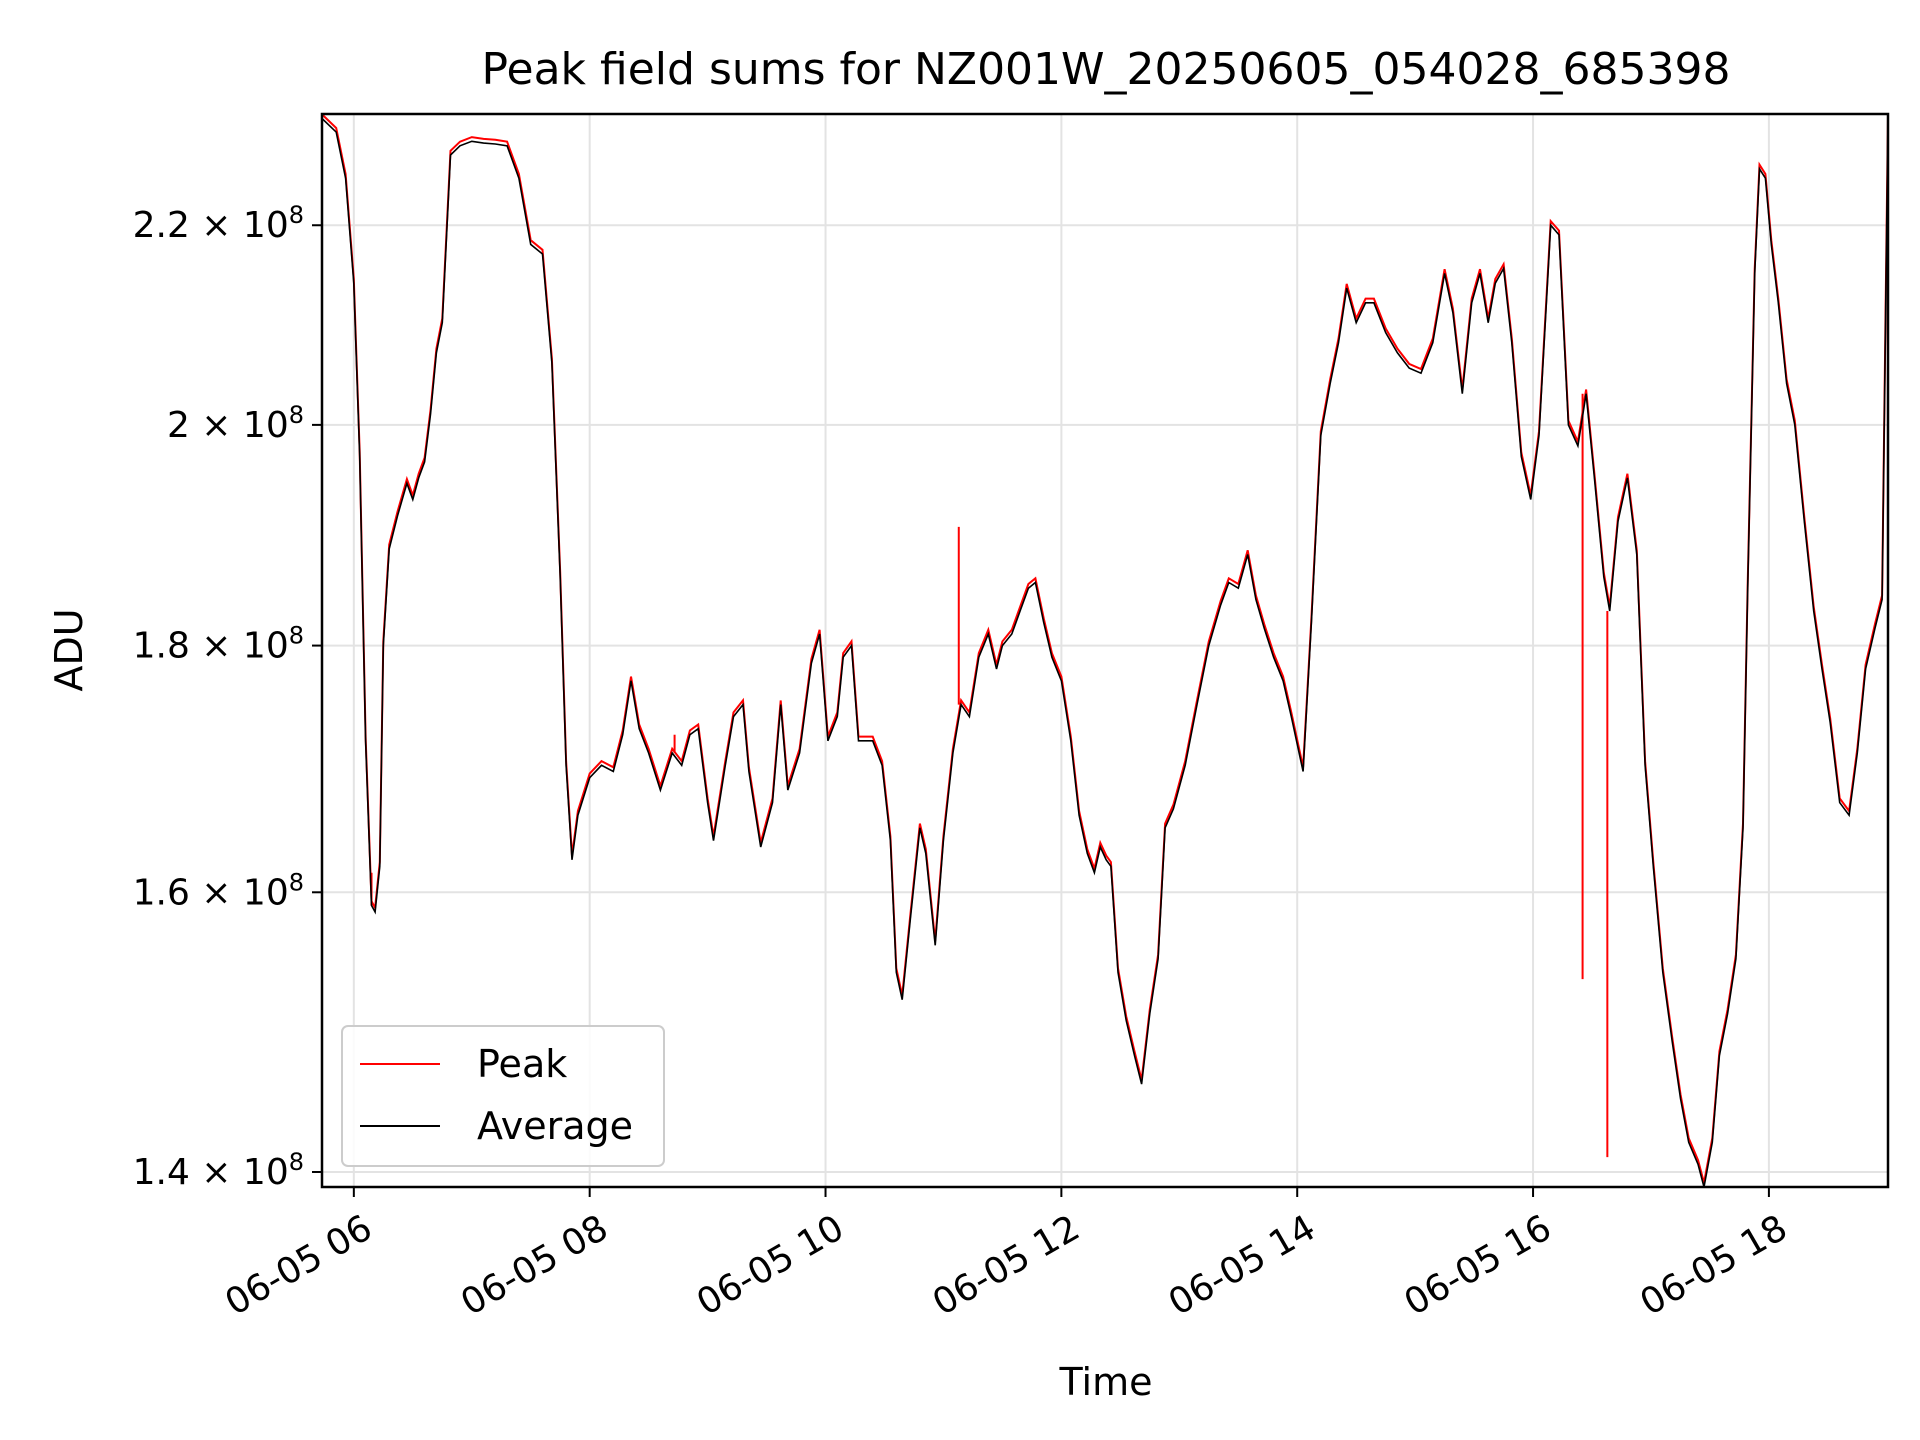  What do you see at coordinates (218, 223) in the screenshot?
I see `y-tick-label: 2.2 × 108` at bounding box center [218, 223].